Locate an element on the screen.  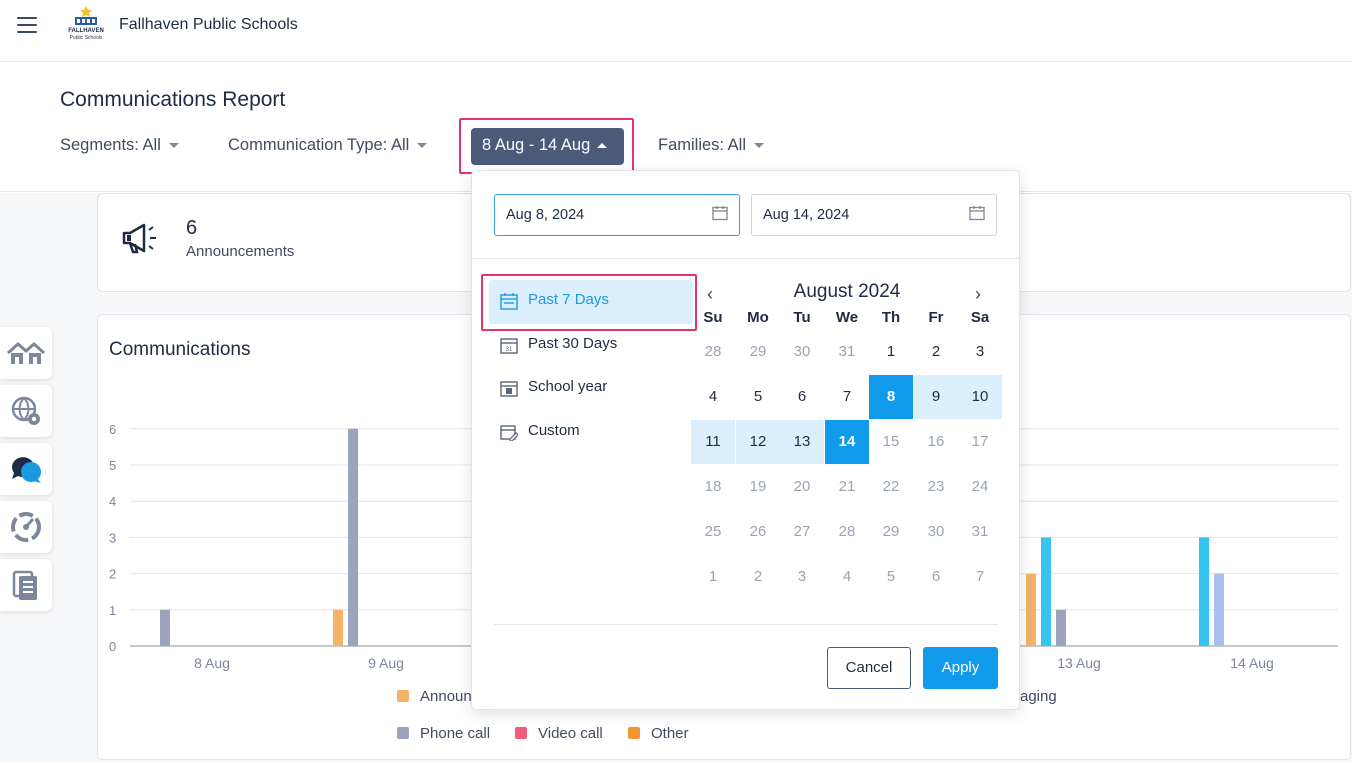
calendar-day: 16 is located at coordinates (936, 441).